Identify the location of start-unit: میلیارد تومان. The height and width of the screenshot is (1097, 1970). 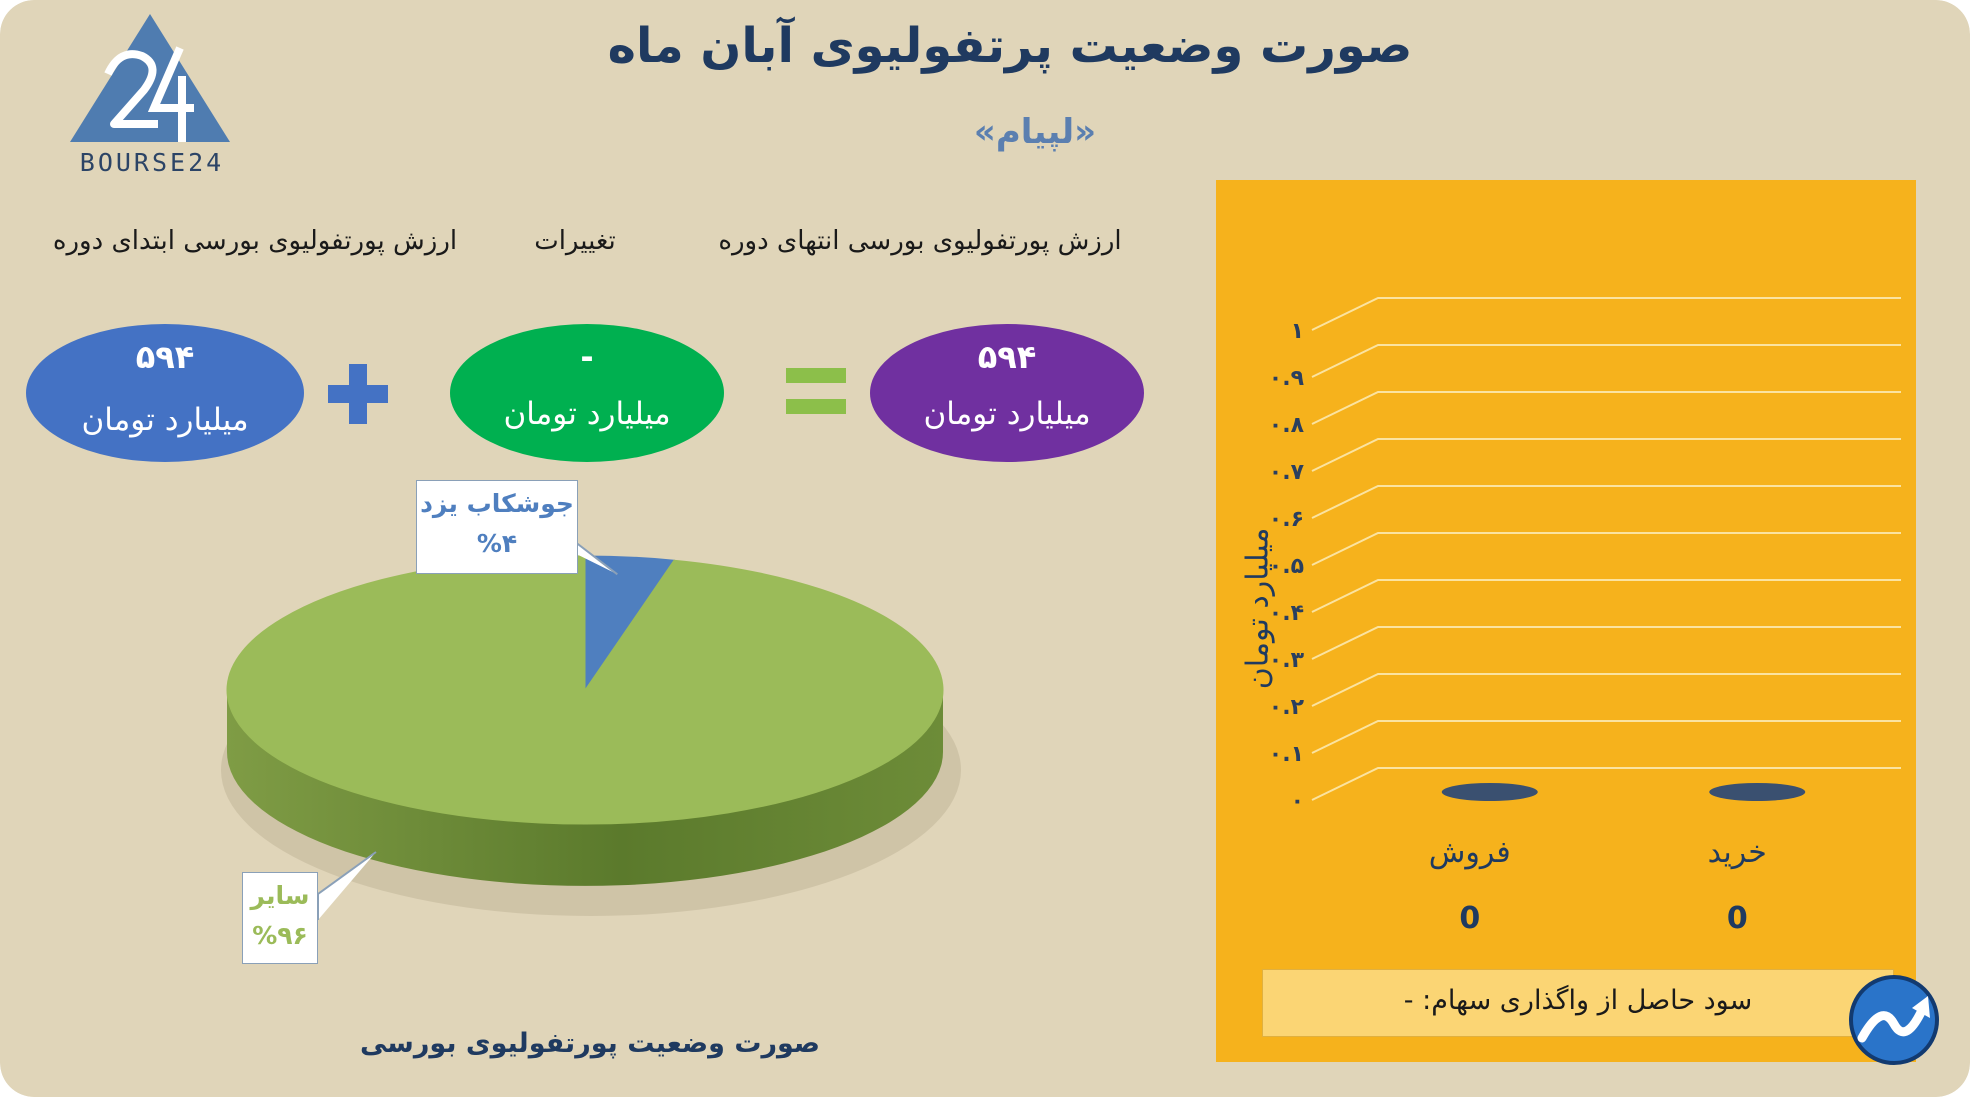
(165, 420).